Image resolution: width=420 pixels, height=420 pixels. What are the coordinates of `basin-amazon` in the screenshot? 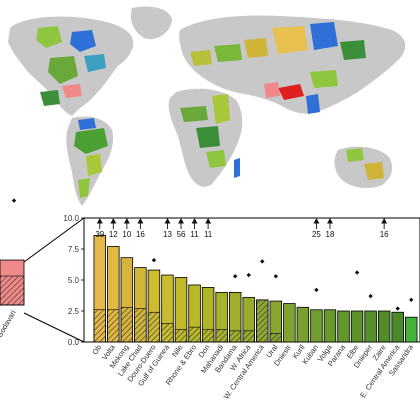 It's located at (91, 141).